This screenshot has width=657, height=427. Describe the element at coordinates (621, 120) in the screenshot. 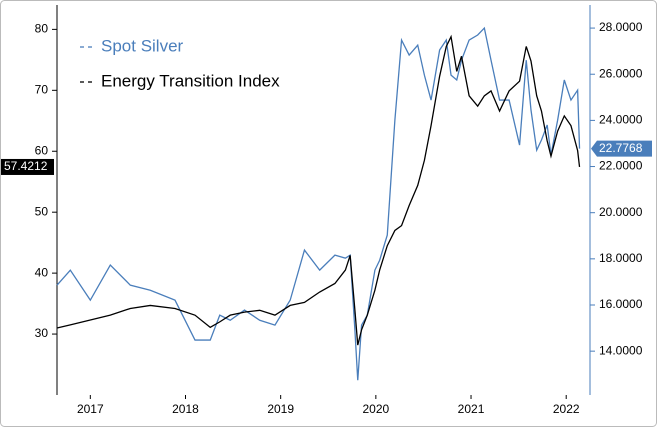

I see `y2-tick-label: 24.0000` at that location.